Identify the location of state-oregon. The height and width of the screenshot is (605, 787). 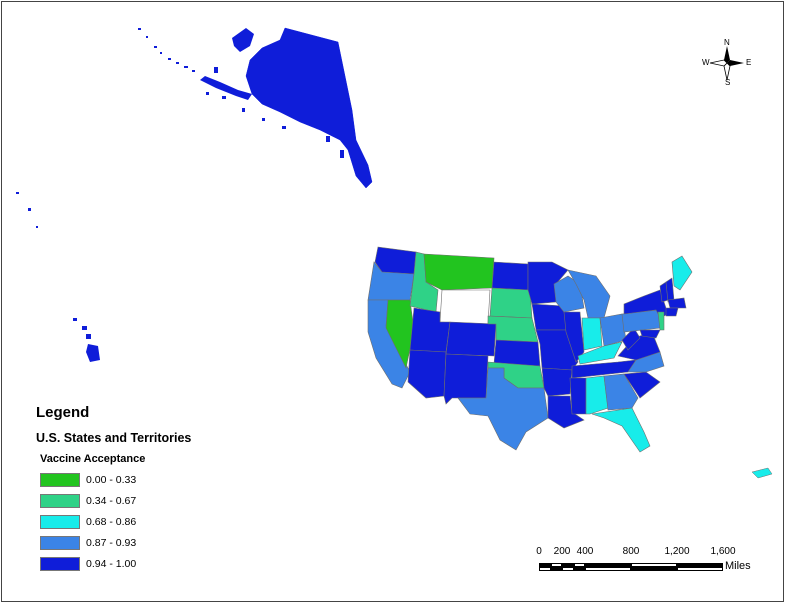
(391, 281).